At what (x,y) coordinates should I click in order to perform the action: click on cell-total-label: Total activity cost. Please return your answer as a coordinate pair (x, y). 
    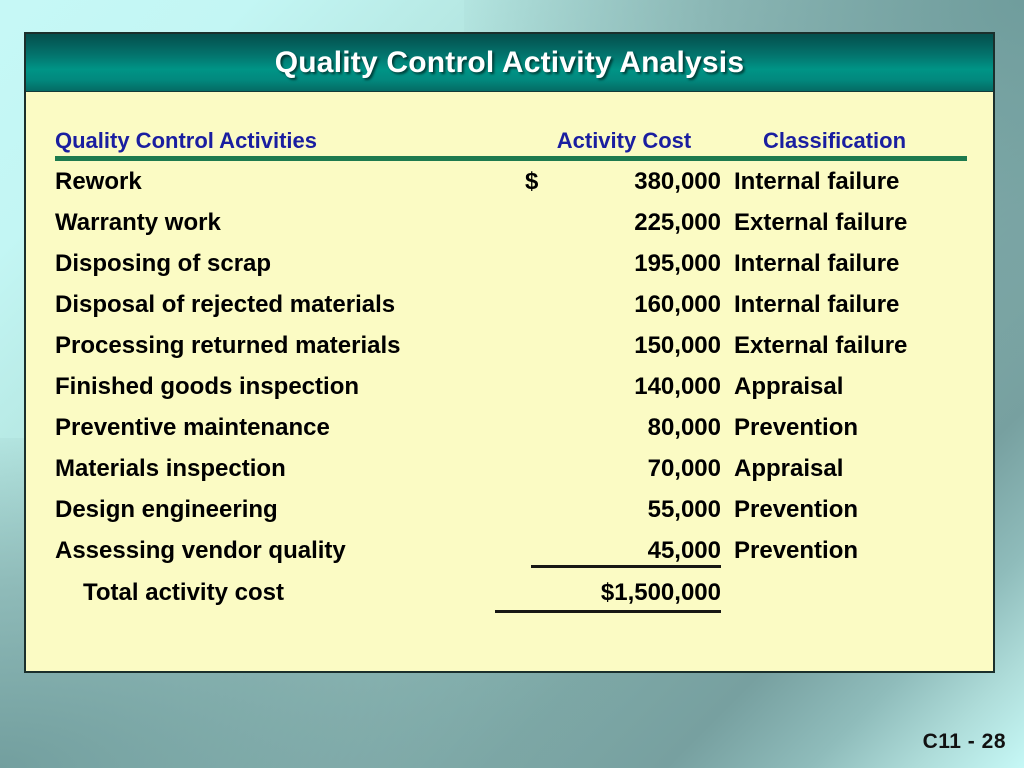
    Looking at the image, I should click on (183, 592).